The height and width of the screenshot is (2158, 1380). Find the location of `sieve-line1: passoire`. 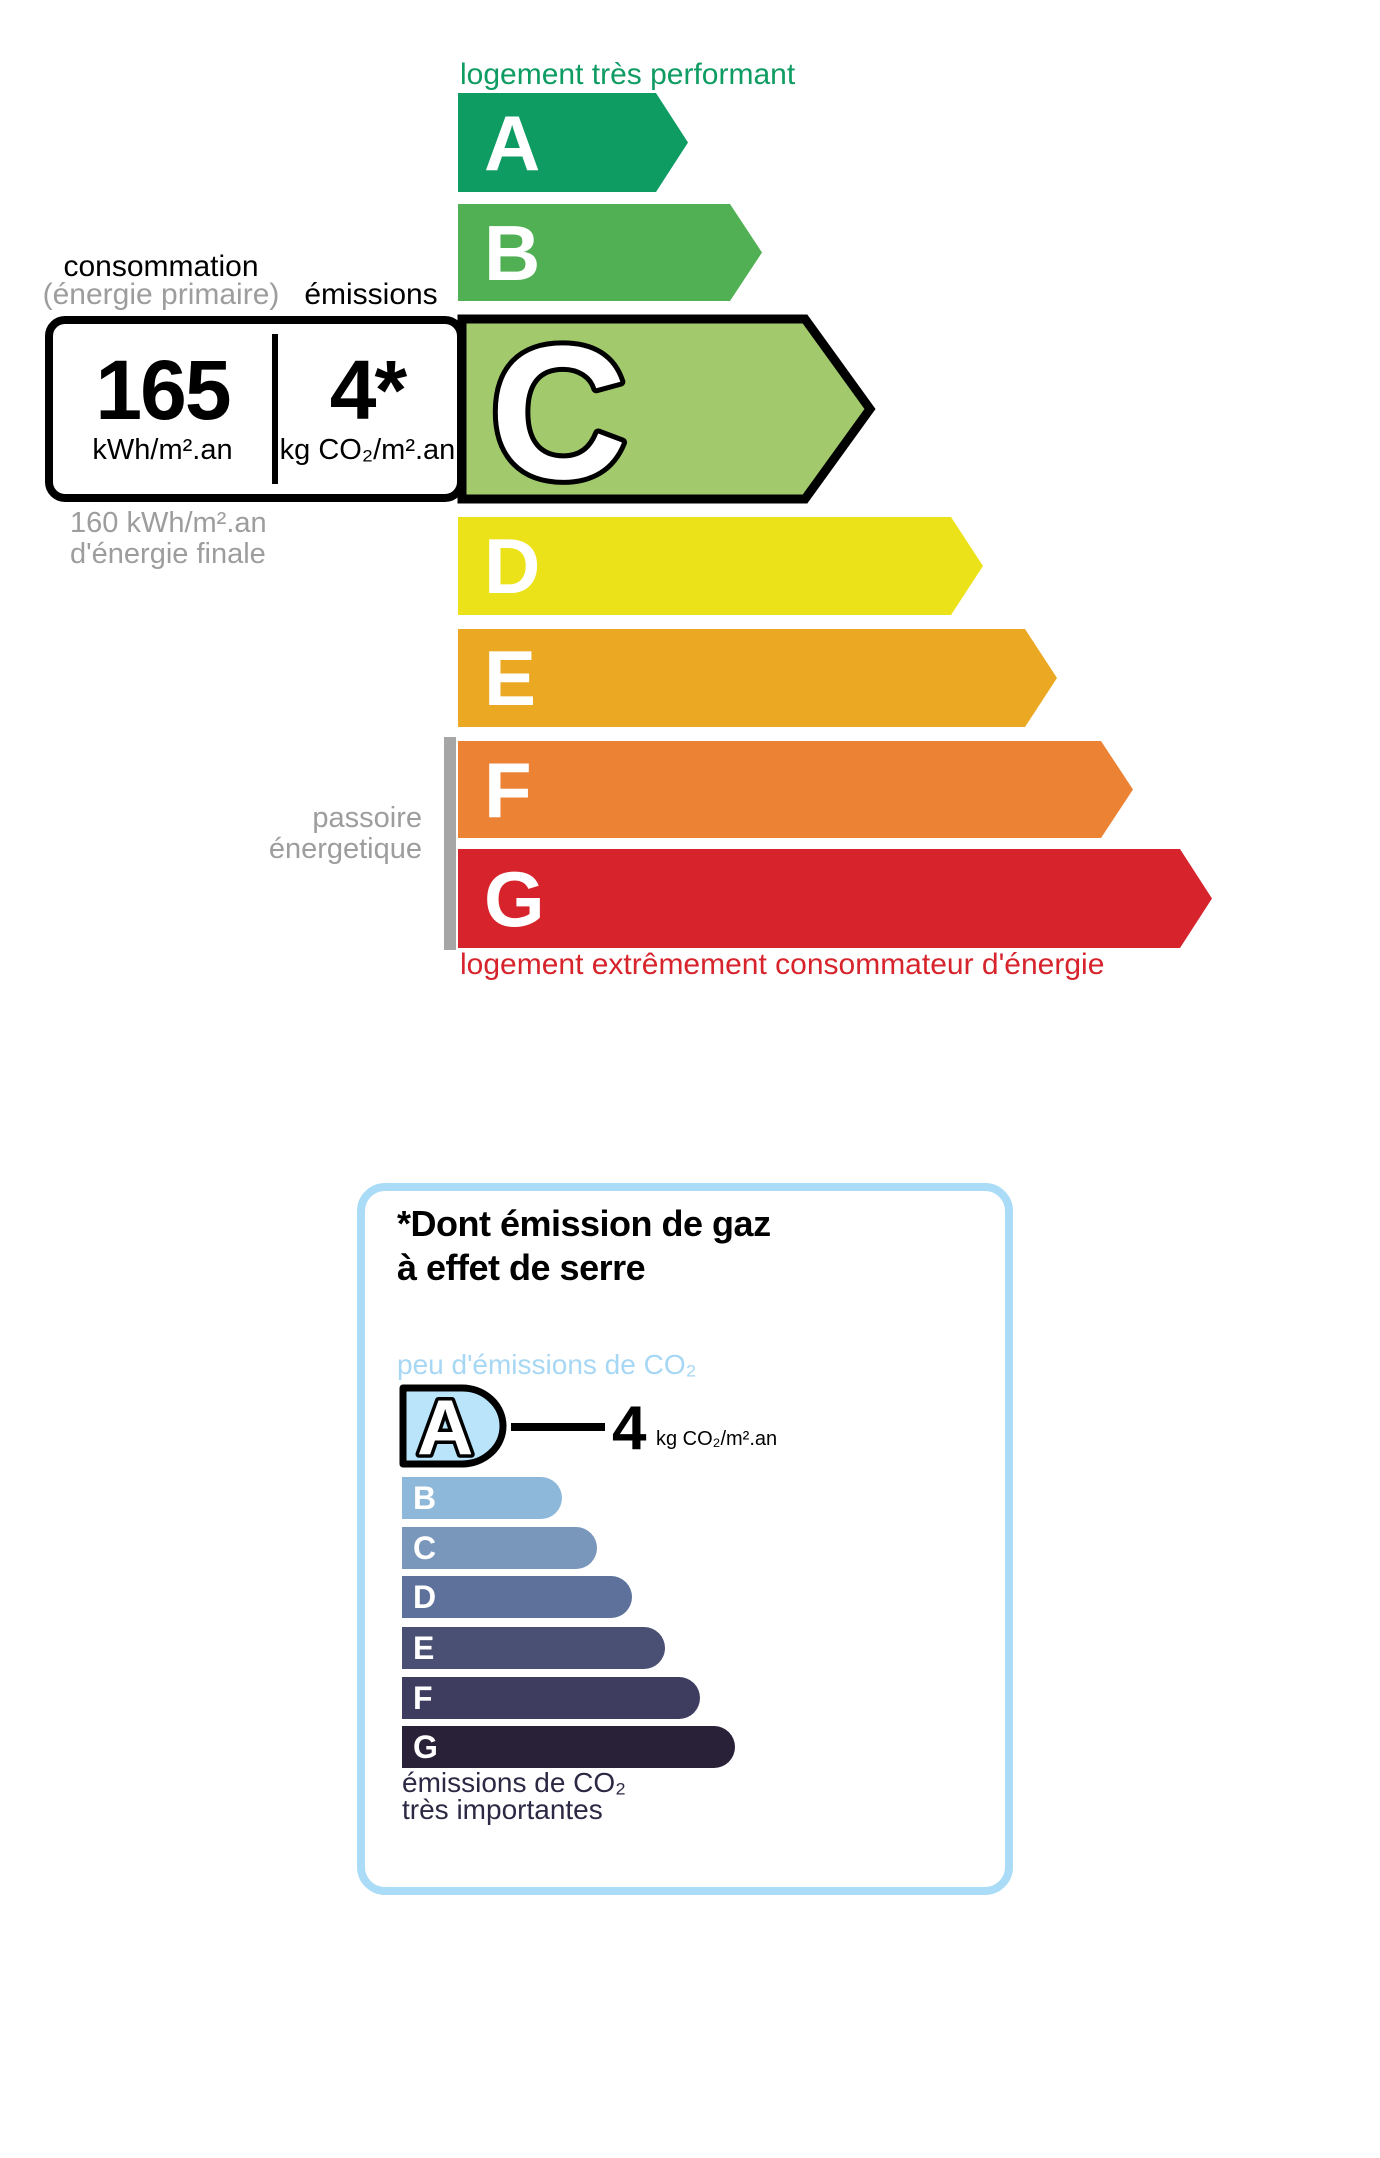

sieve-line1: passoire is located at coordinates (367, 818).